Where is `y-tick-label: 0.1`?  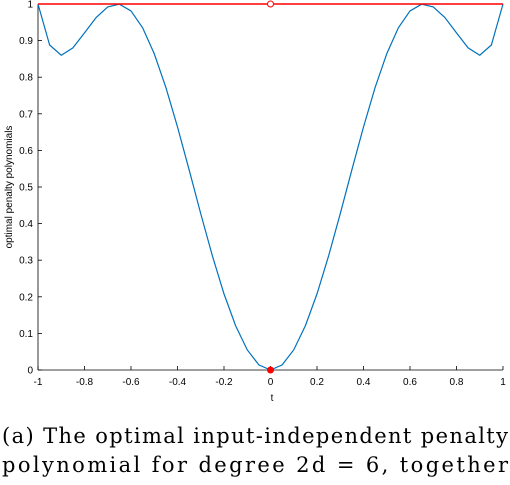
y-tick-label: 0.1 is located at coordinates (26, 334).